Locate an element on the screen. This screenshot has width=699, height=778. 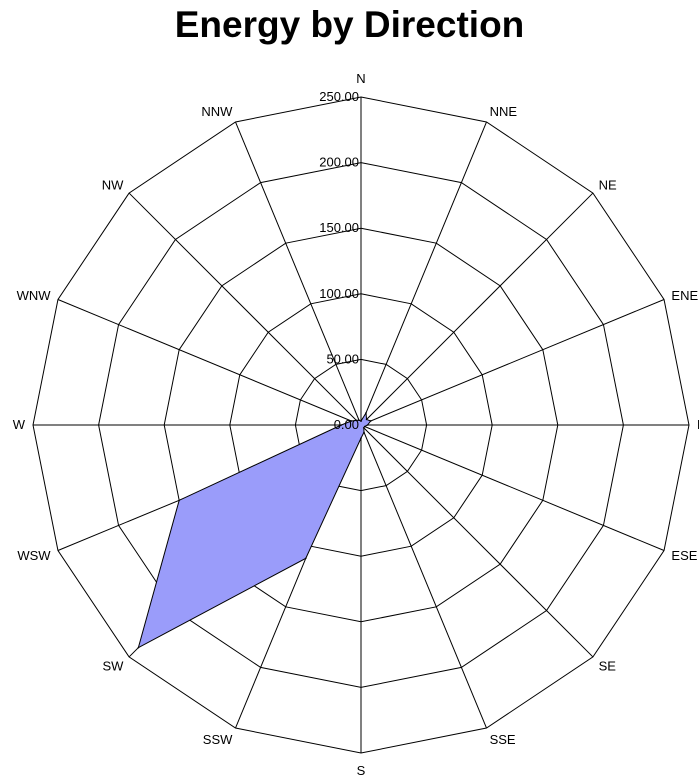
data-point-wnw is located at coordinates (351, 421).